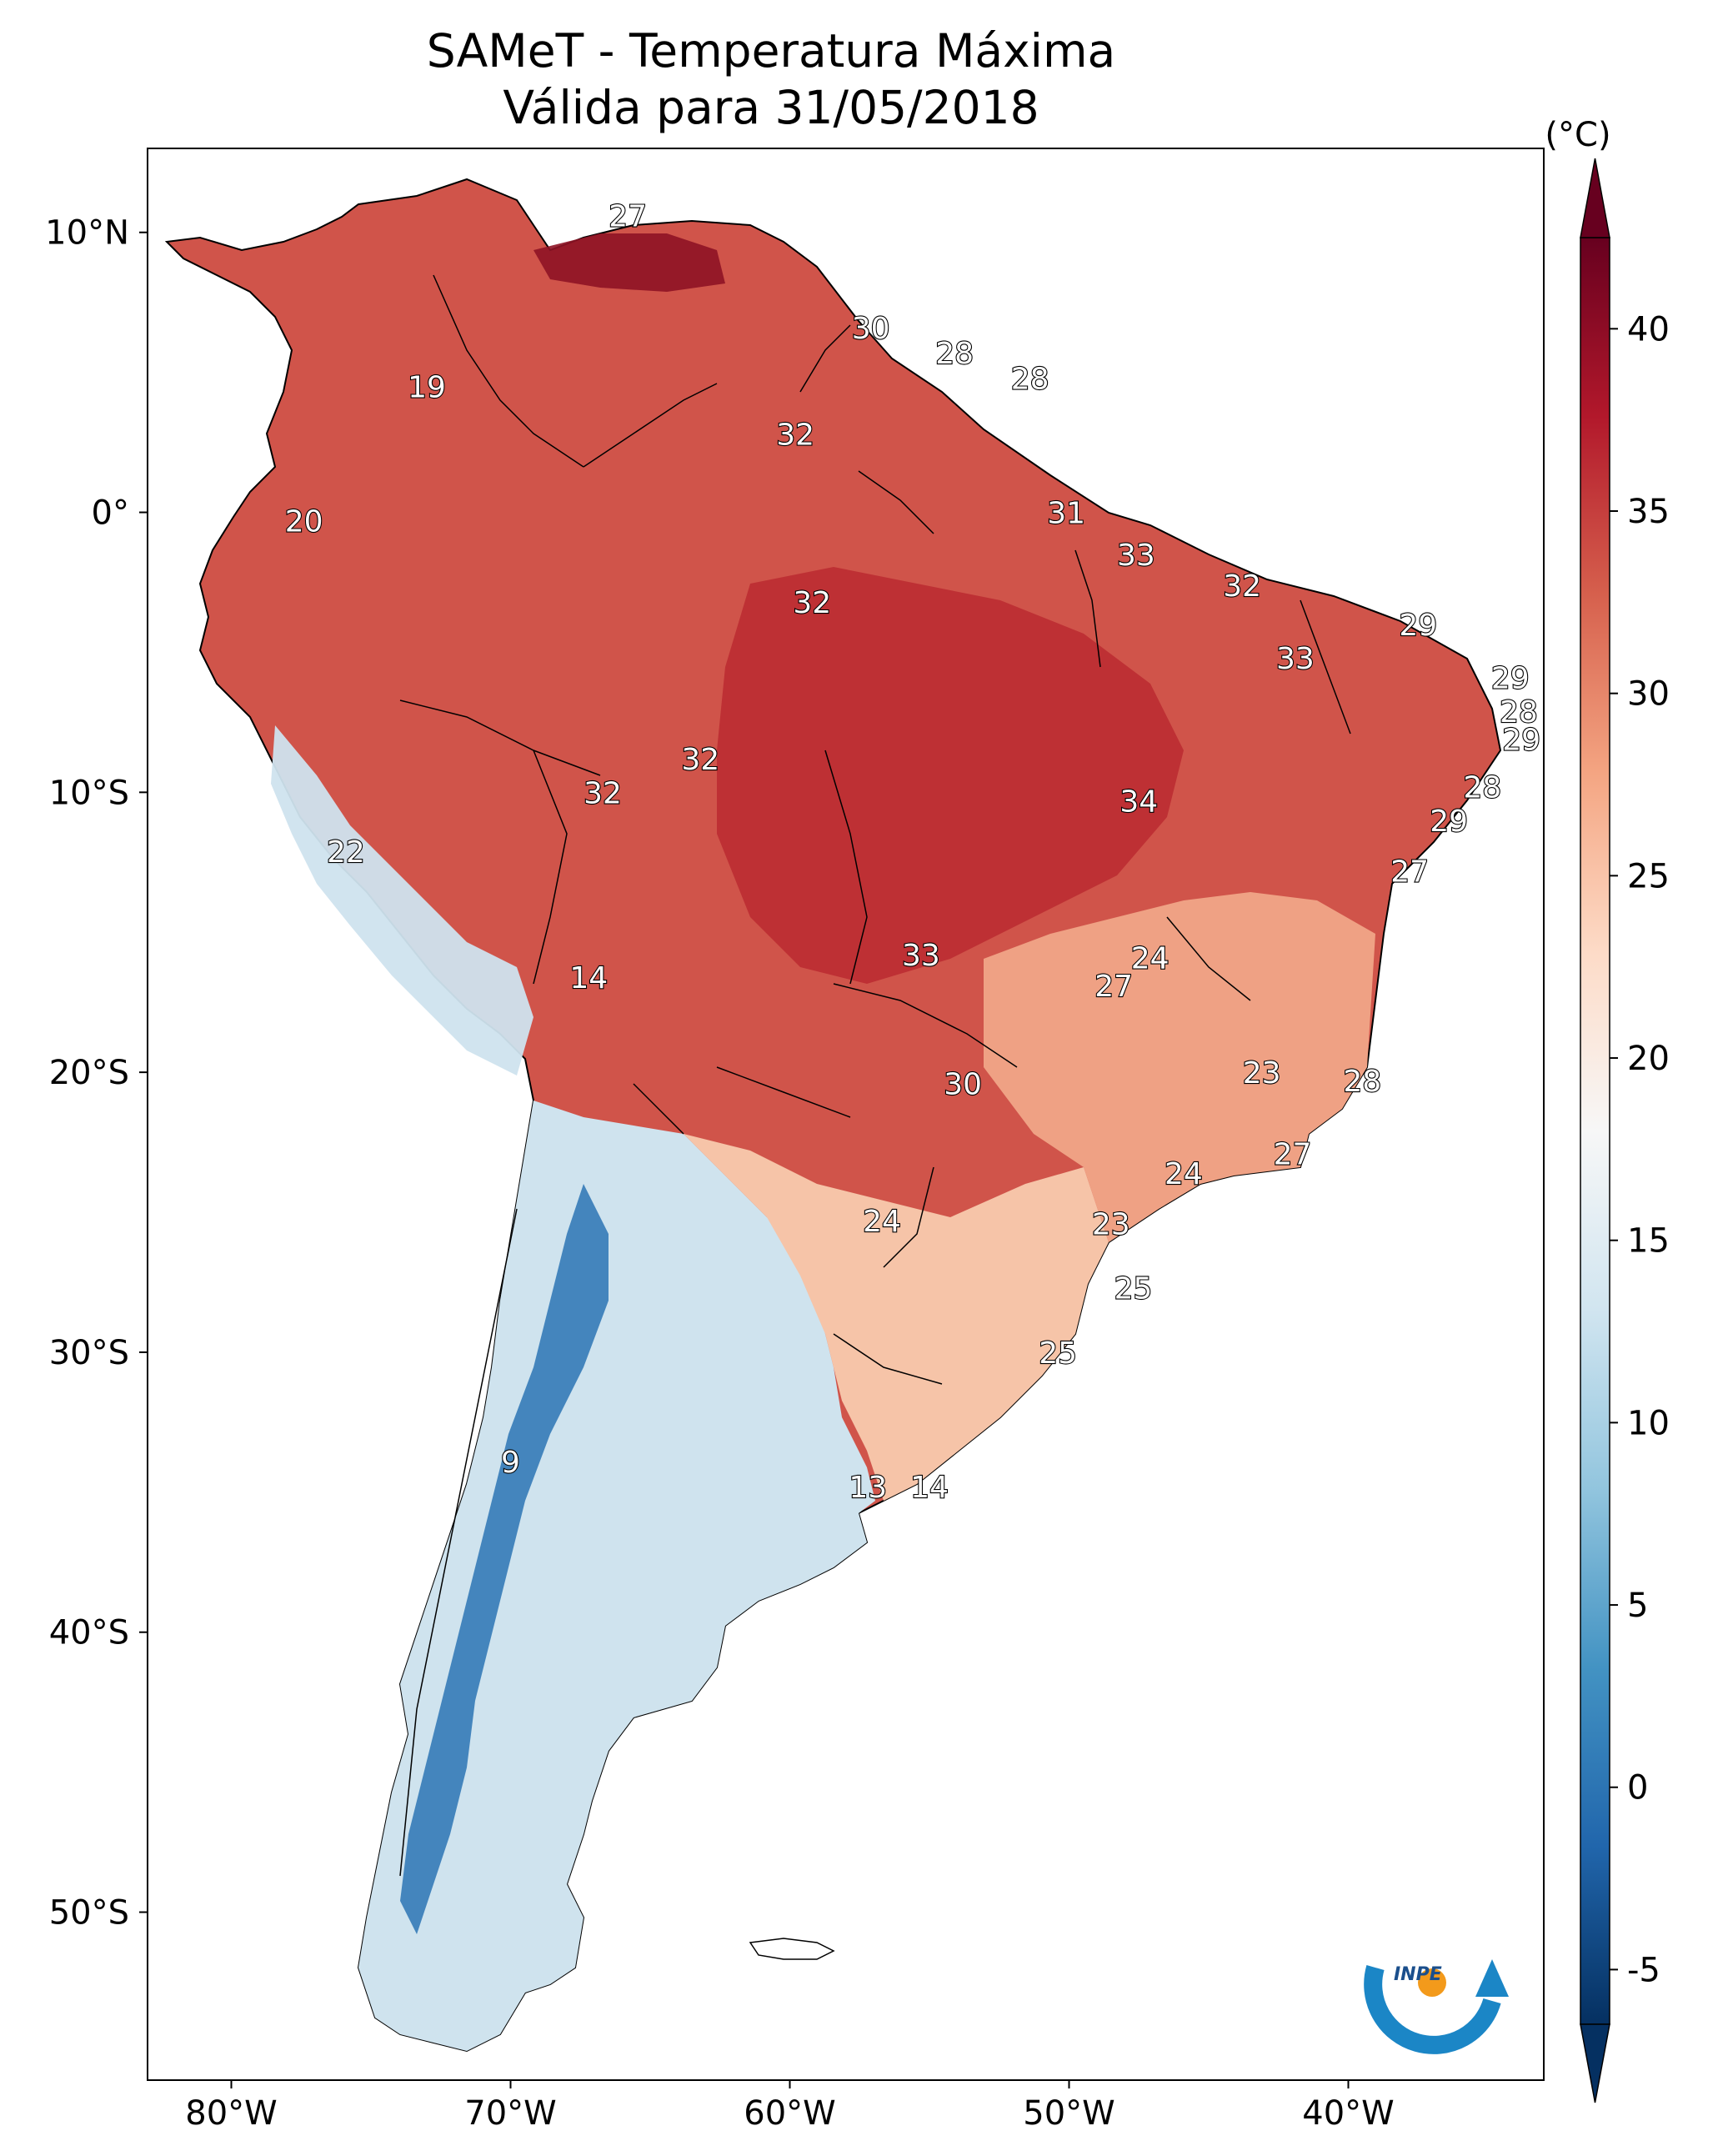  What do you see at coordinates (1638, 1788) in the screenshot?
I see `colorbar-tick-label: 0` at bounding box center [1638, 1788].